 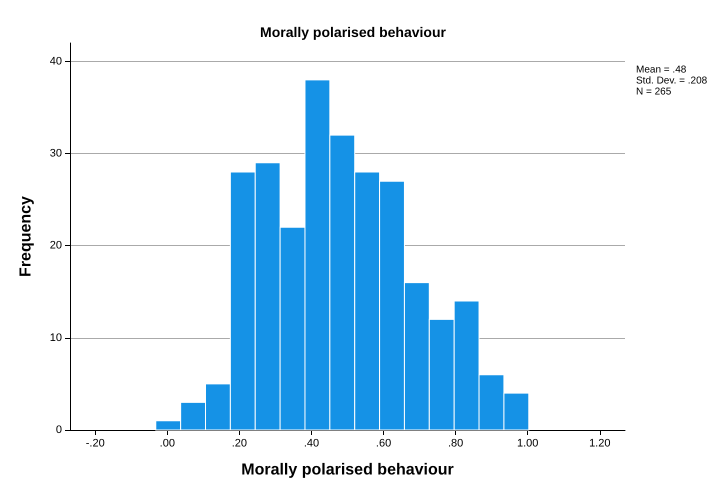 What do you see at coordinates (56, 246) in the screenshot?
I see `y-tick-label: 20` at bounding box center [56, 246].